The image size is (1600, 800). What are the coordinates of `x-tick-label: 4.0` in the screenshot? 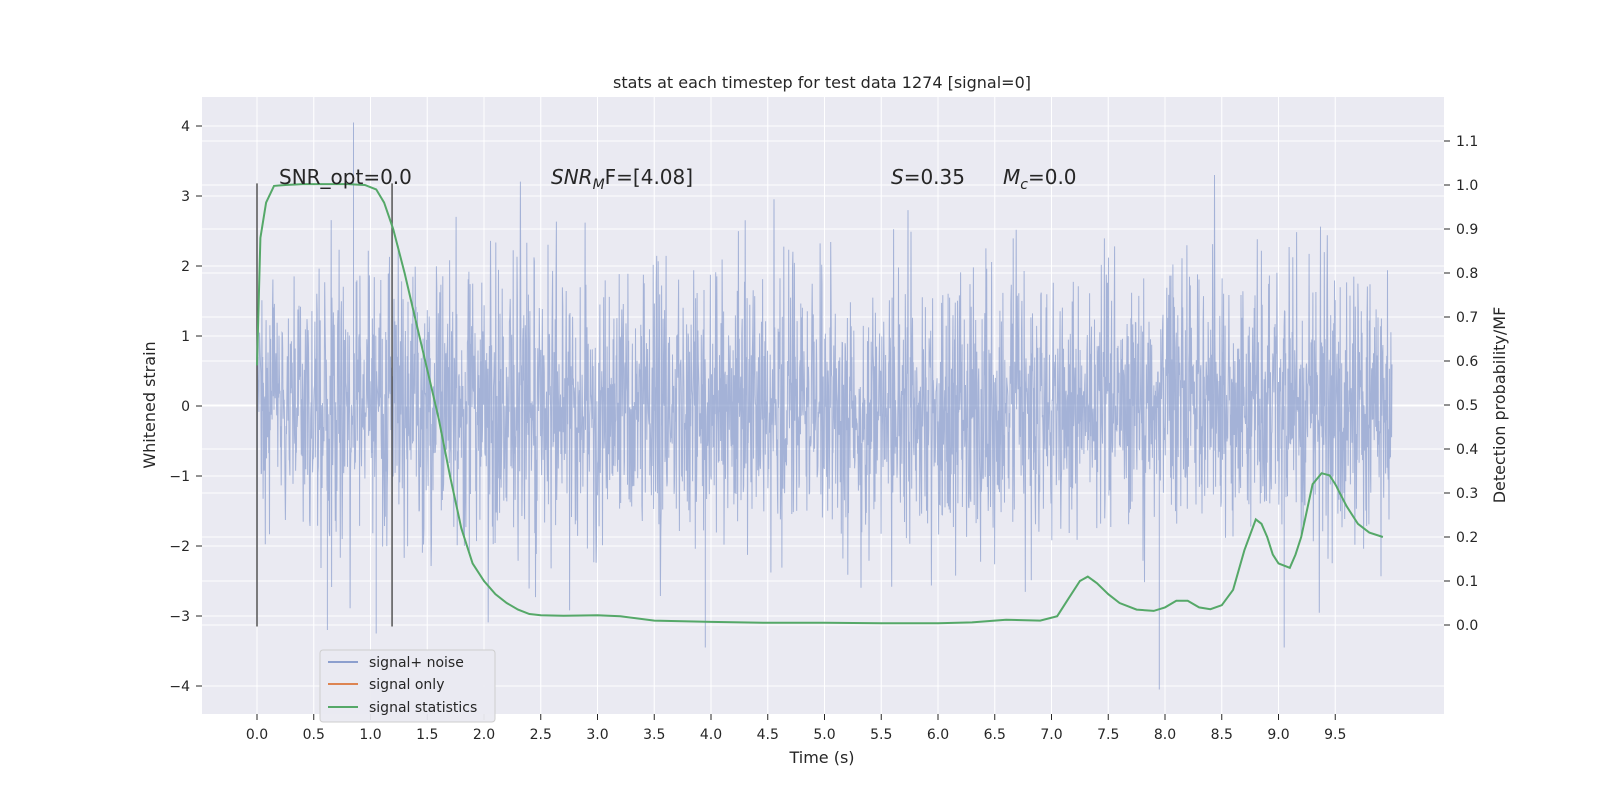 It's located at (711, 735).